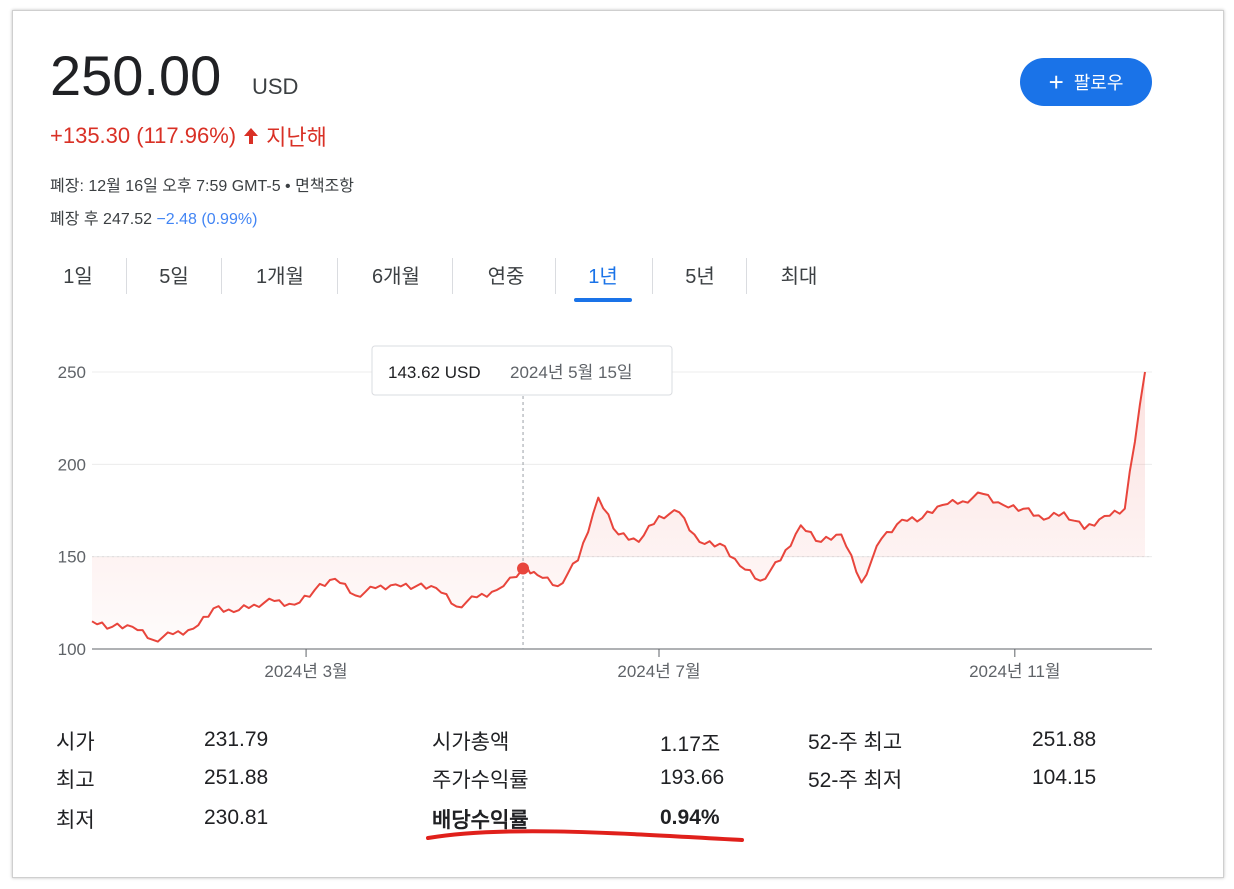 The width and height of the screenshot is (1234, 889). What do you see at coordinates (480, 820) in the screenshot?
I see `dividend-yield-label: 배당수익률` at bounding box center [480, 820].